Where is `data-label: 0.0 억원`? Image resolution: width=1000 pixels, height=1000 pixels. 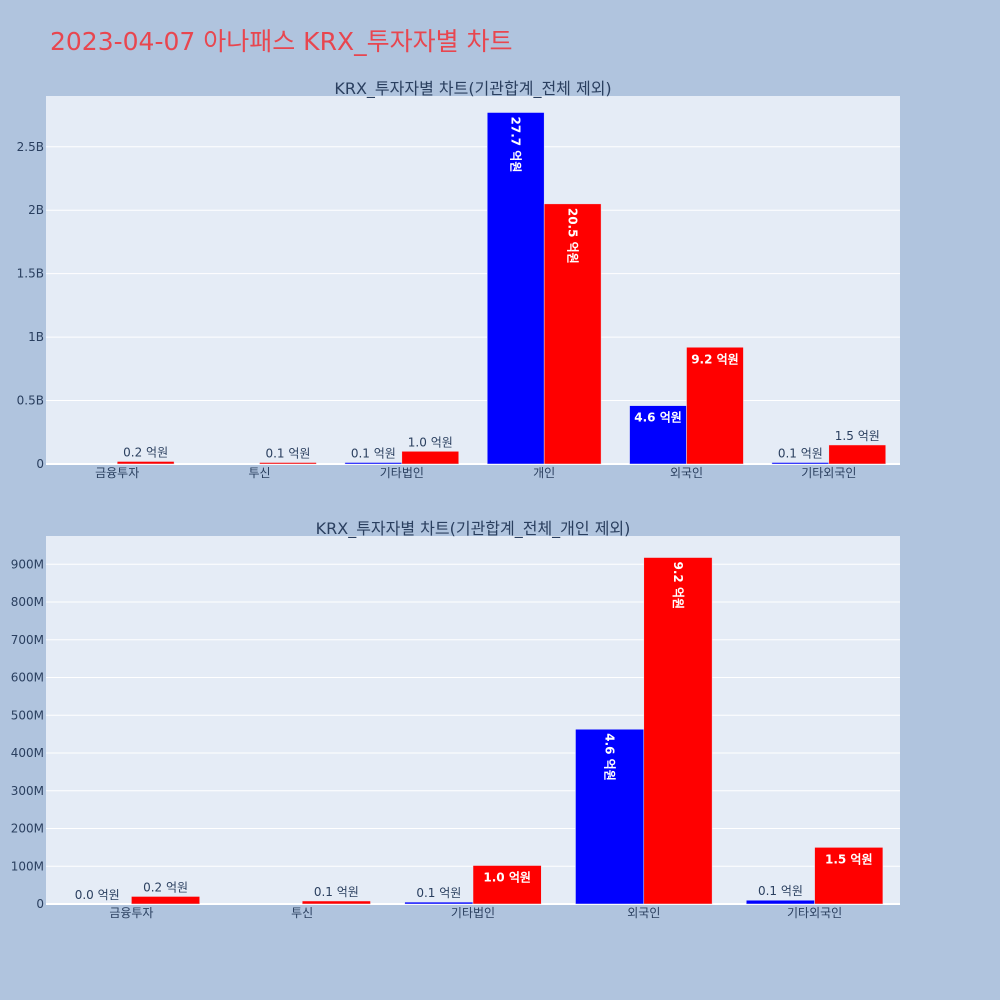
data-label: 0.0 억원 is located at coordinates (97, 895).